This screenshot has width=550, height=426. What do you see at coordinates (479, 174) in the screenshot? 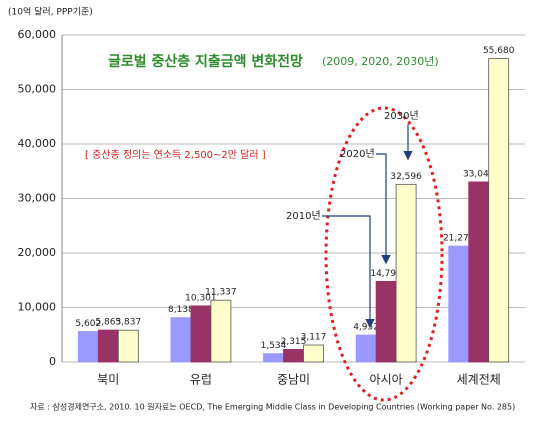
I see `value-label: 33,045` at bounding box center [479, 174].